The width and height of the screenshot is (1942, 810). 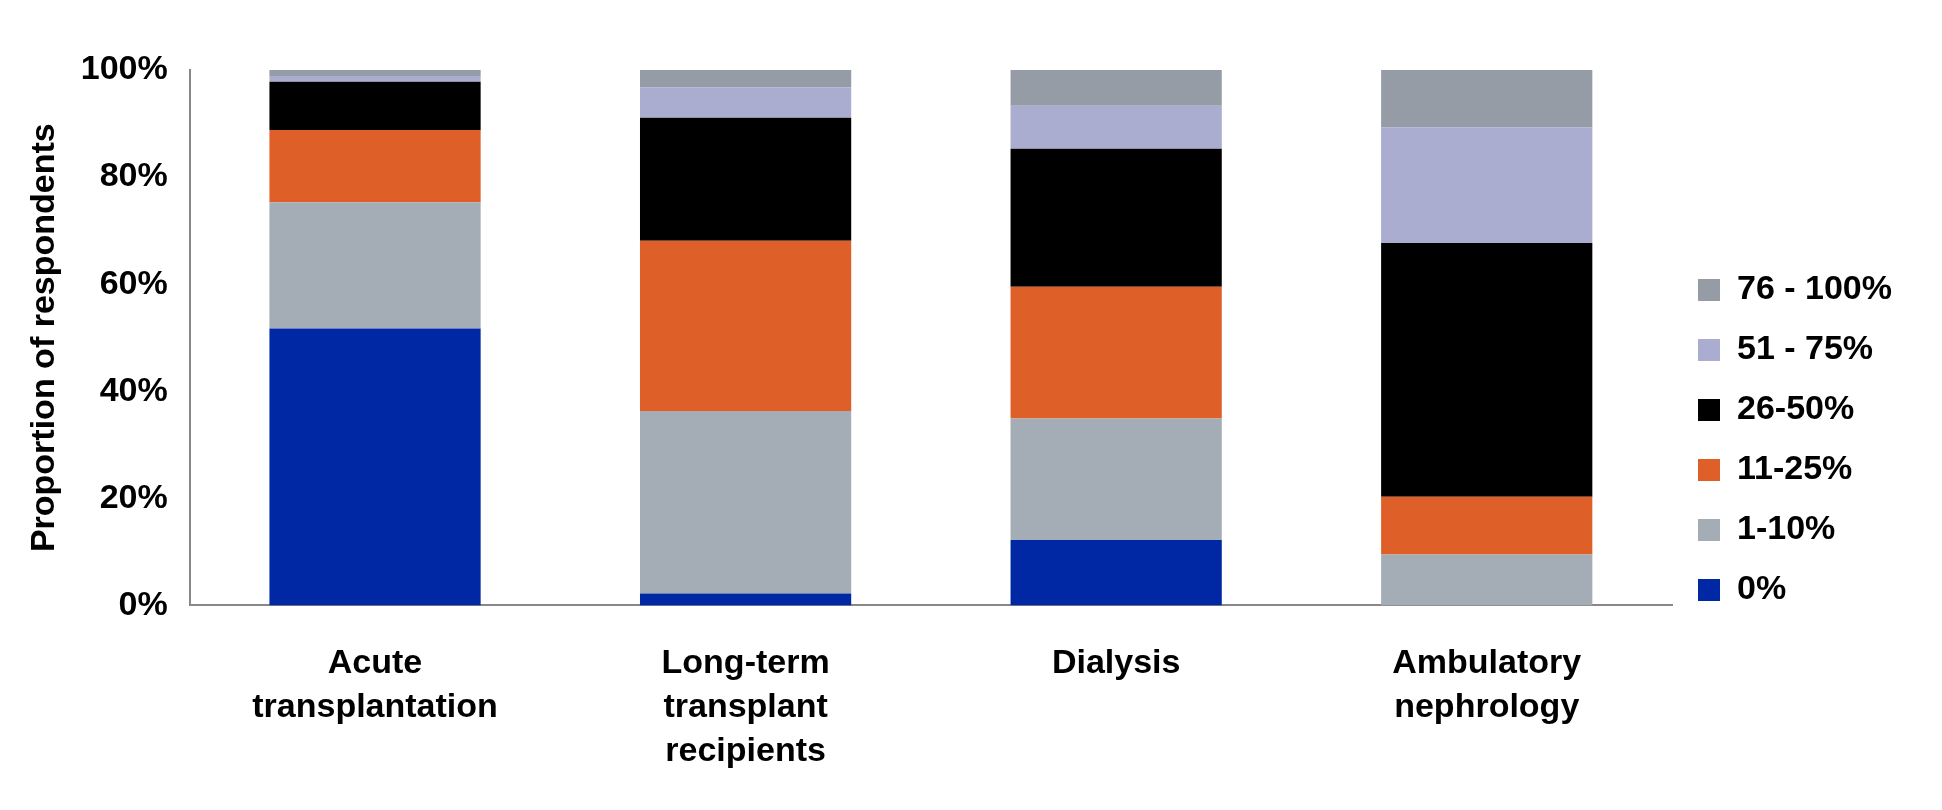 I want to click on legend-label: 1-10%, so click(x=1786, y=527).